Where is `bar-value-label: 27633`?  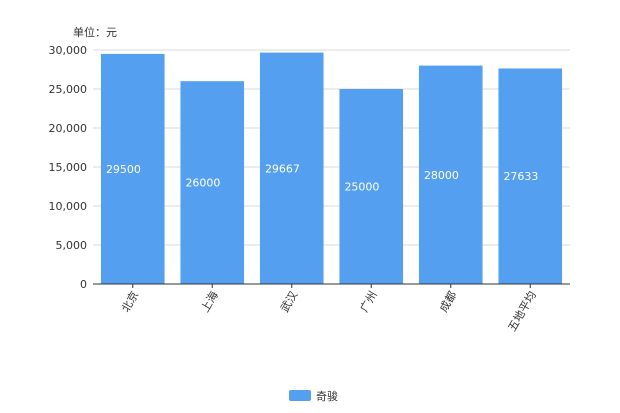
bar-value-label: 27633 is located at coordinates (520, 176).